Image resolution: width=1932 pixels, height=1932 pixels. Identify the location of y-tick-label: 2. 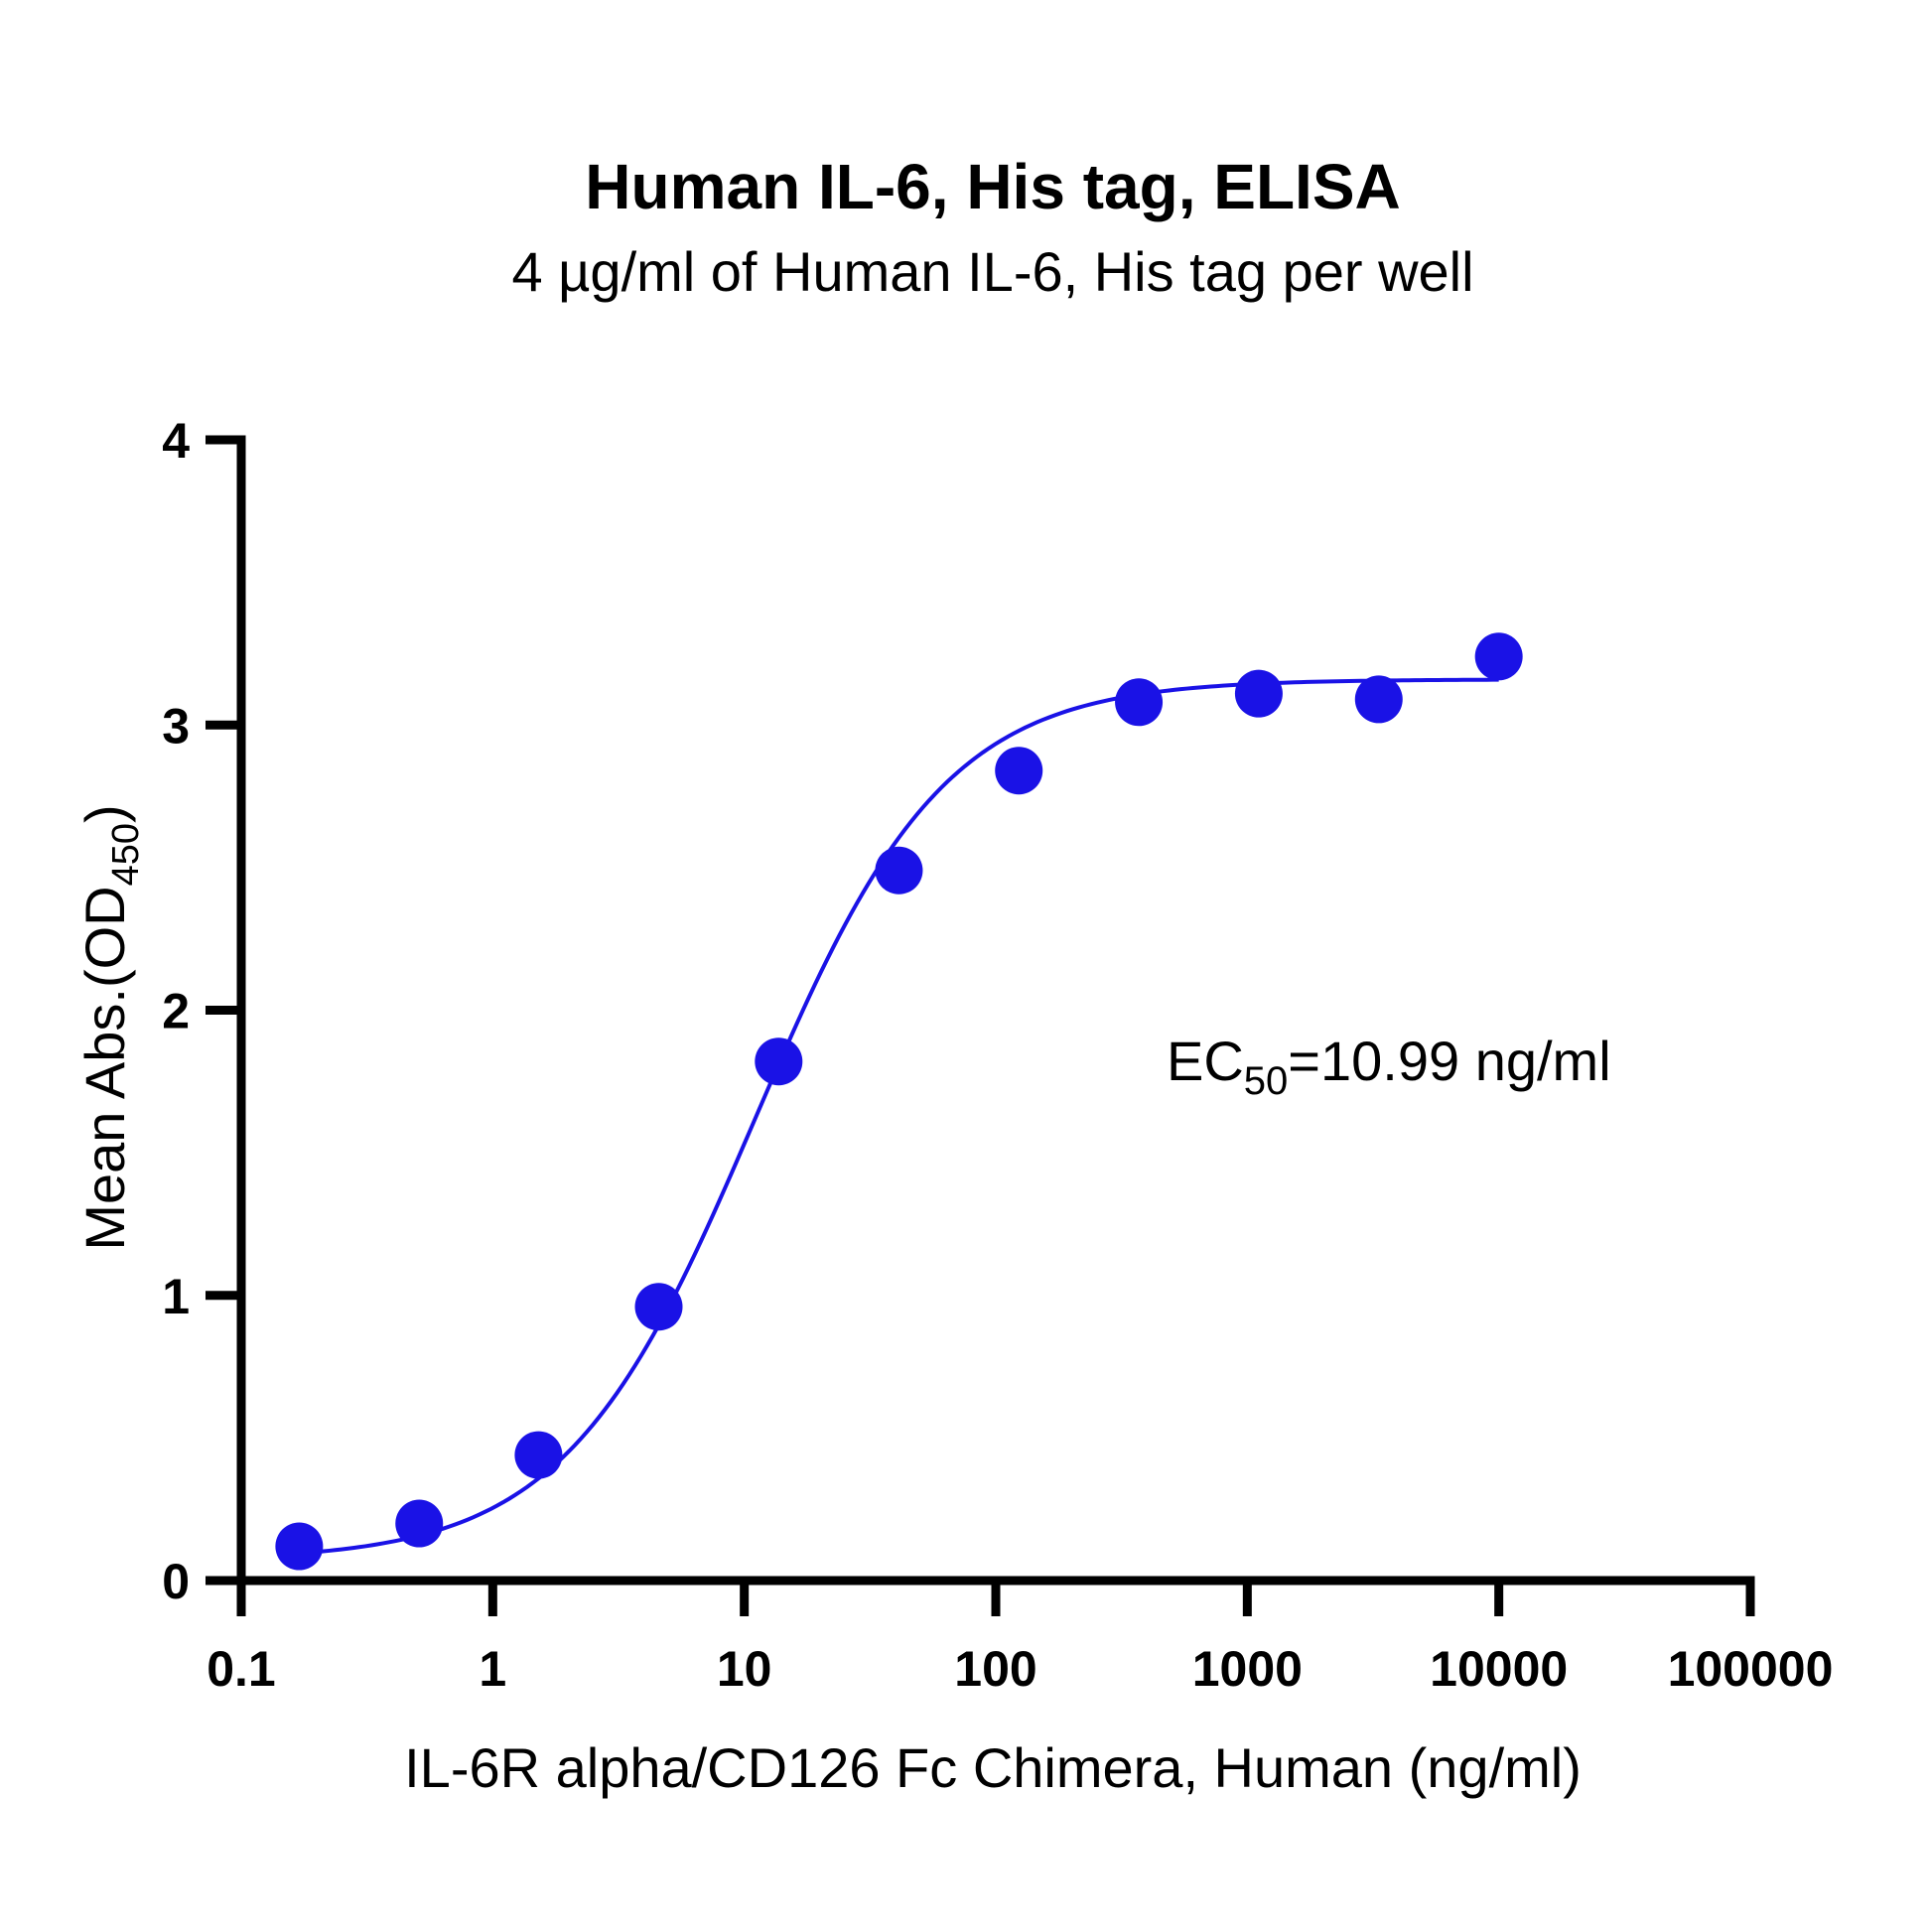
(176, 1012).